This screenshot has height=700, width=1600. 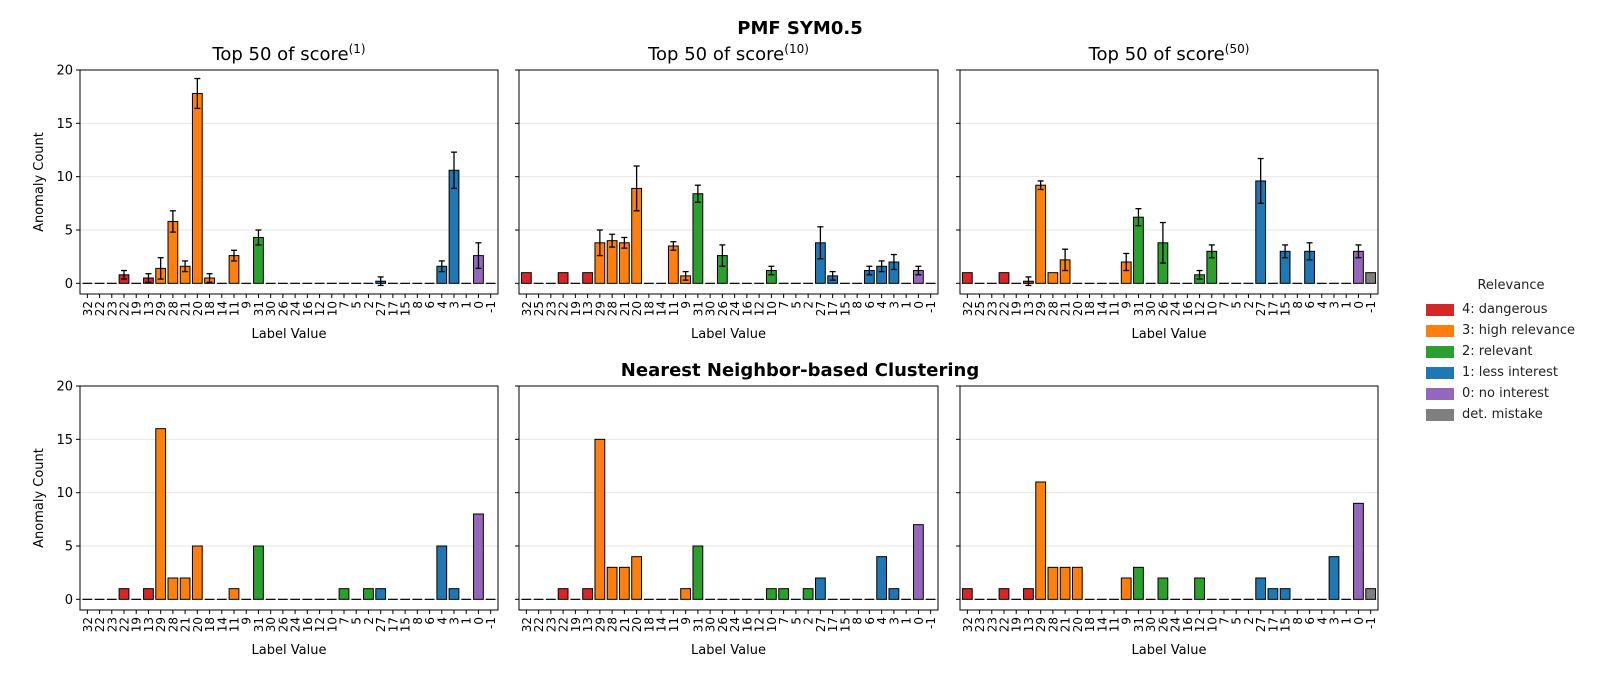 What do you see at coordinates (283, 624) in the screenshot?
I see `x-tick-label: 26` at bounding box center [283, 624].